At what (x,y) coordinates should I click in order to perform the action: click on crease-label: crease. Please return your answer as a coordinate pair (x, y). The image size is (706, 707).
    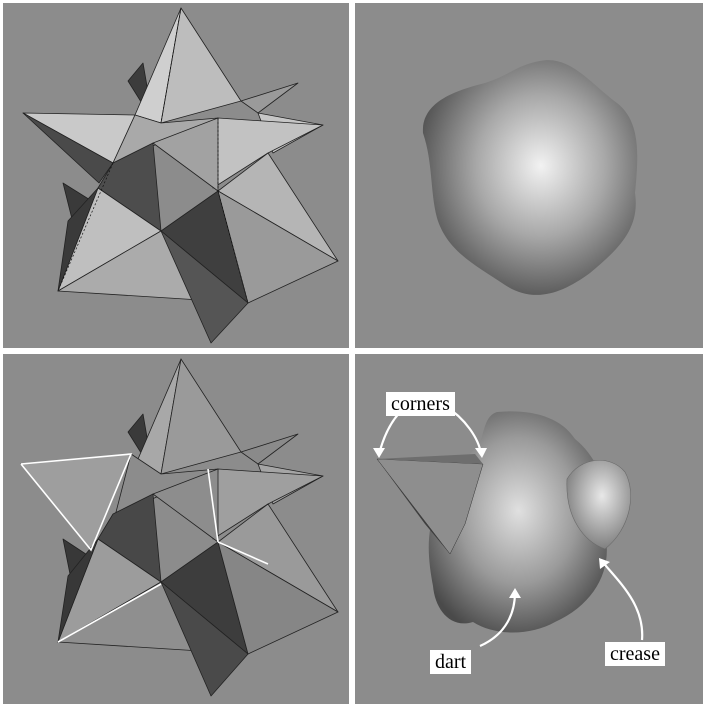
    Looking at the image, I should click on (635, 654).